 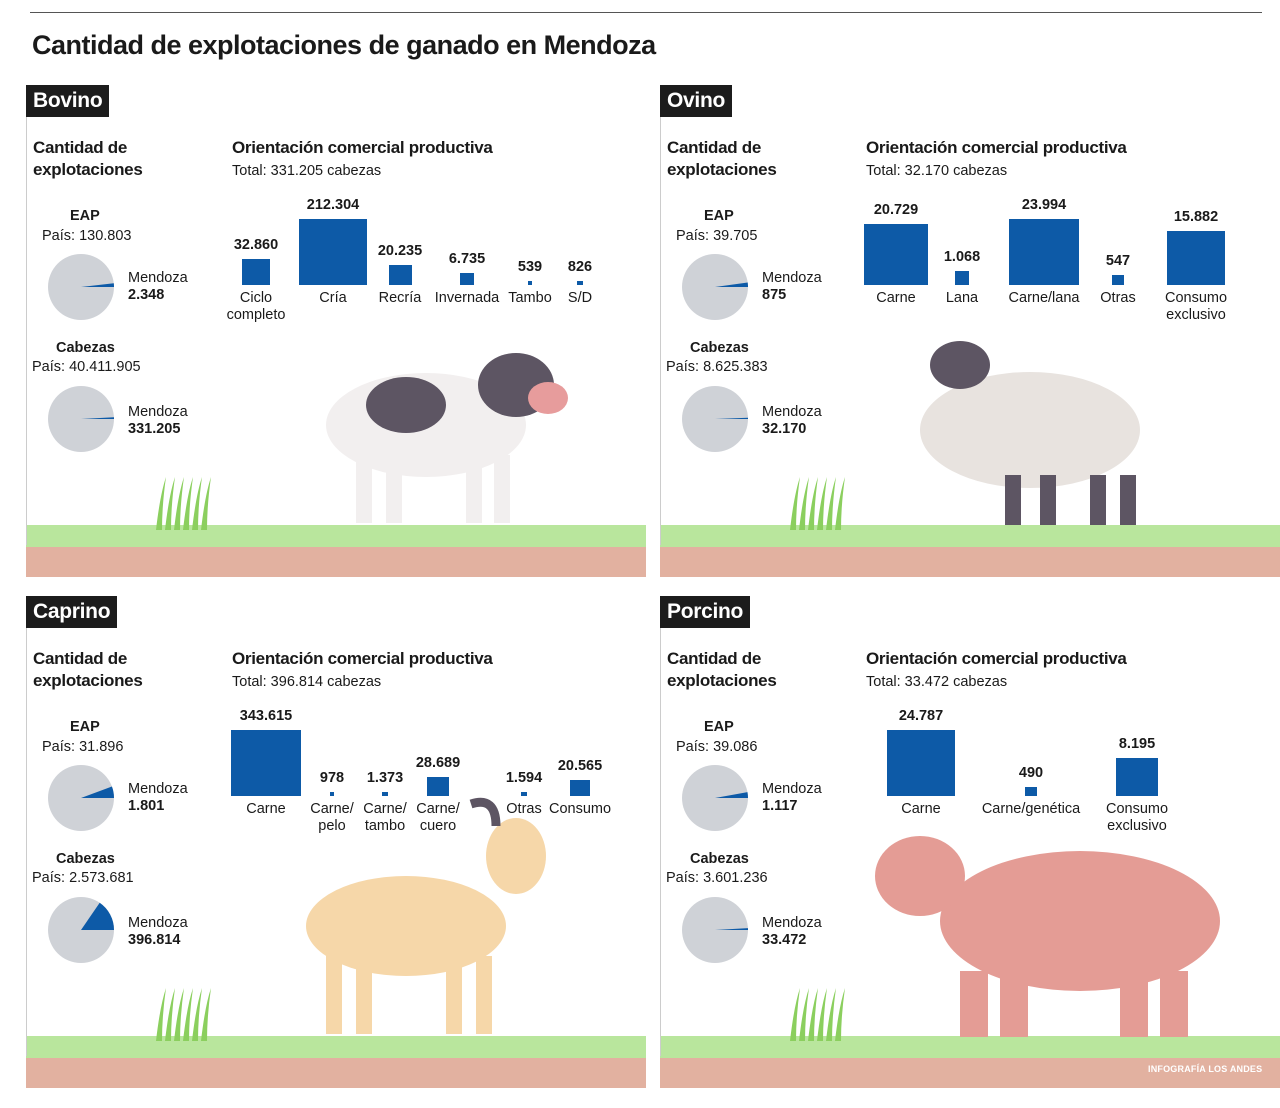 What do you see at coordinates (530, 298) in the screenshot?
I see `bar-category-label: Tambo` at bounding box center [530, 298].